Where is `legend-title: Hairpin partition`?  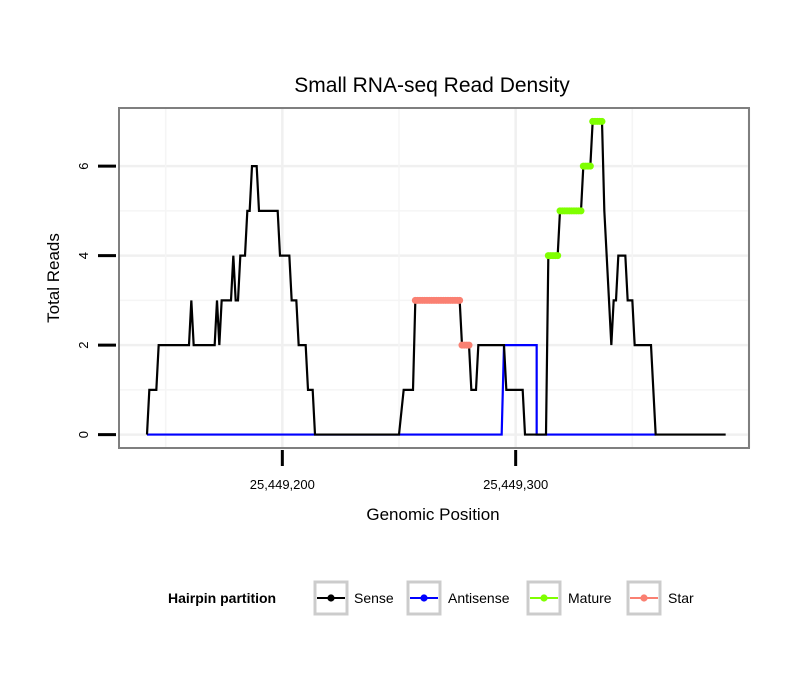 legend-title: Hairpin partition is located at coordinates (222, 598).